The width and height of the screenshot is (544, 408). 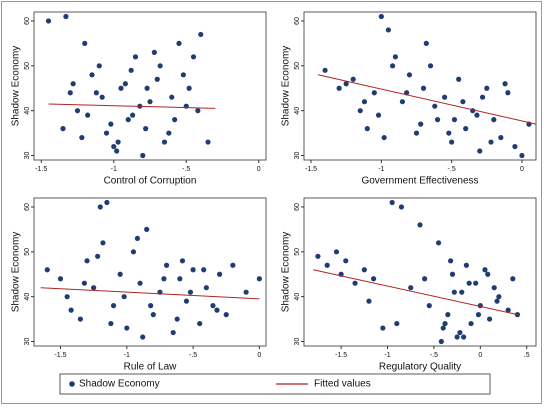 I want to click on x-tick-label: 0, so click(x=259, y=355).